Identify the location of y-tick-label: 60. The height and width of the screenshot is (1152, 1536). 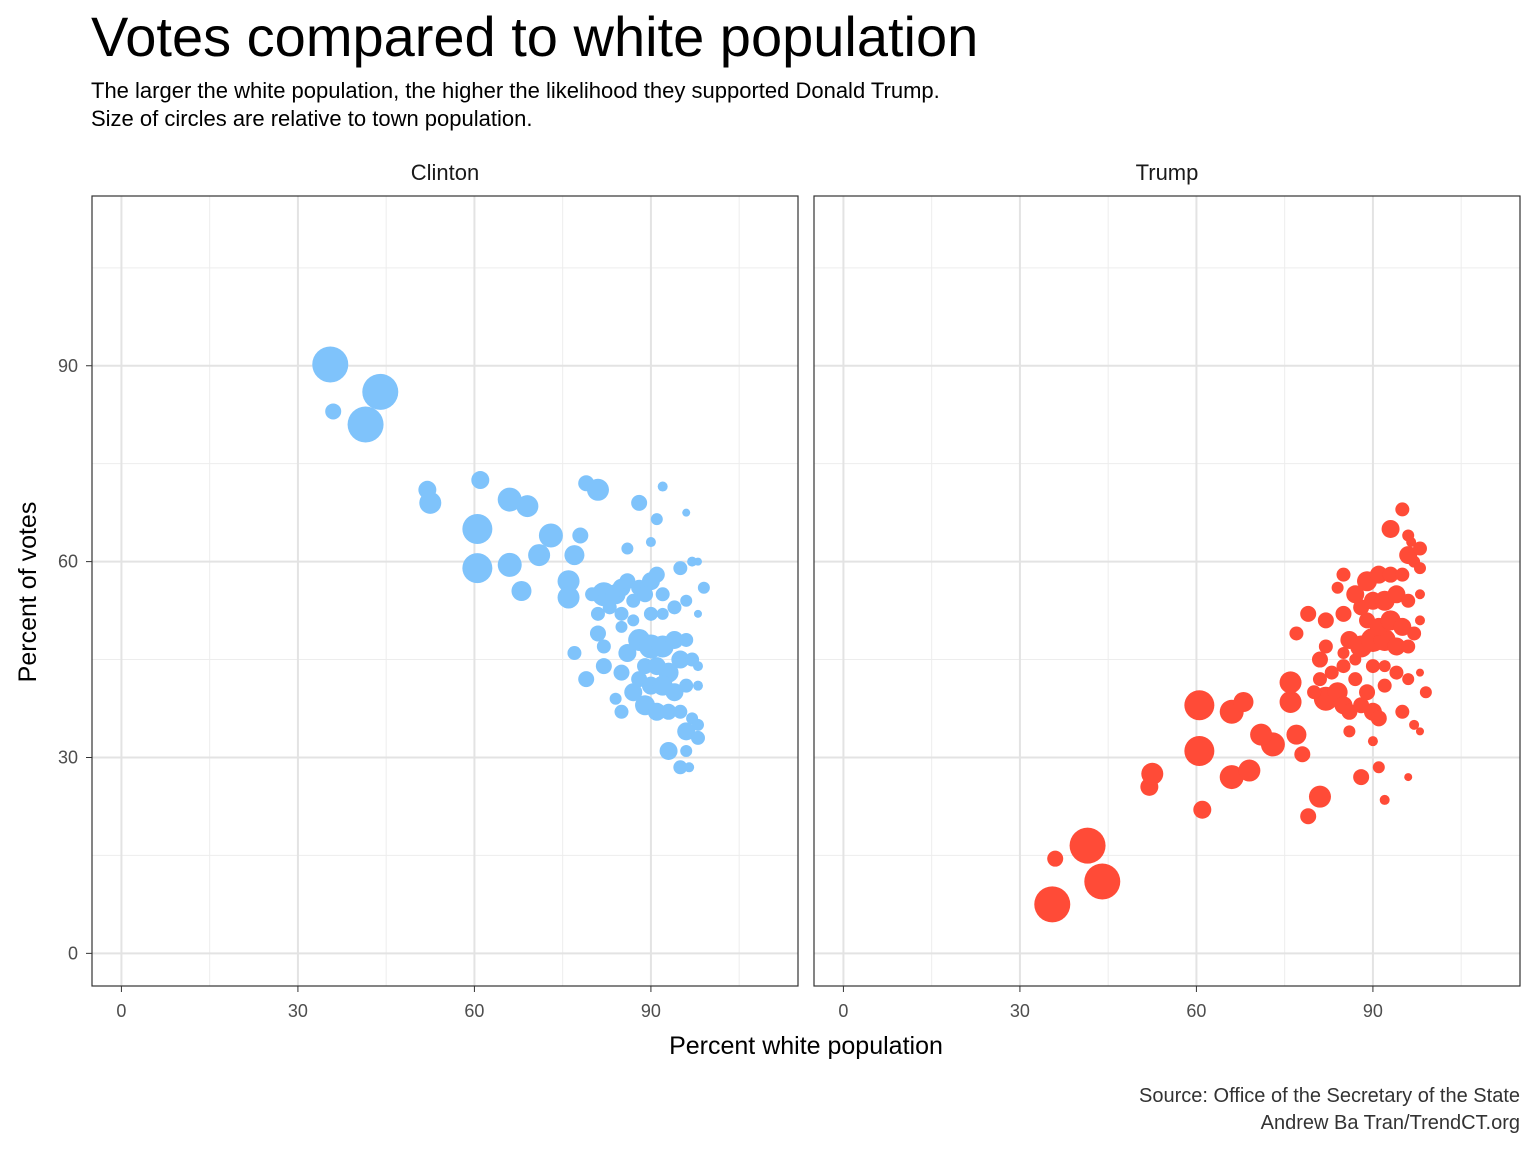
(68, 562).